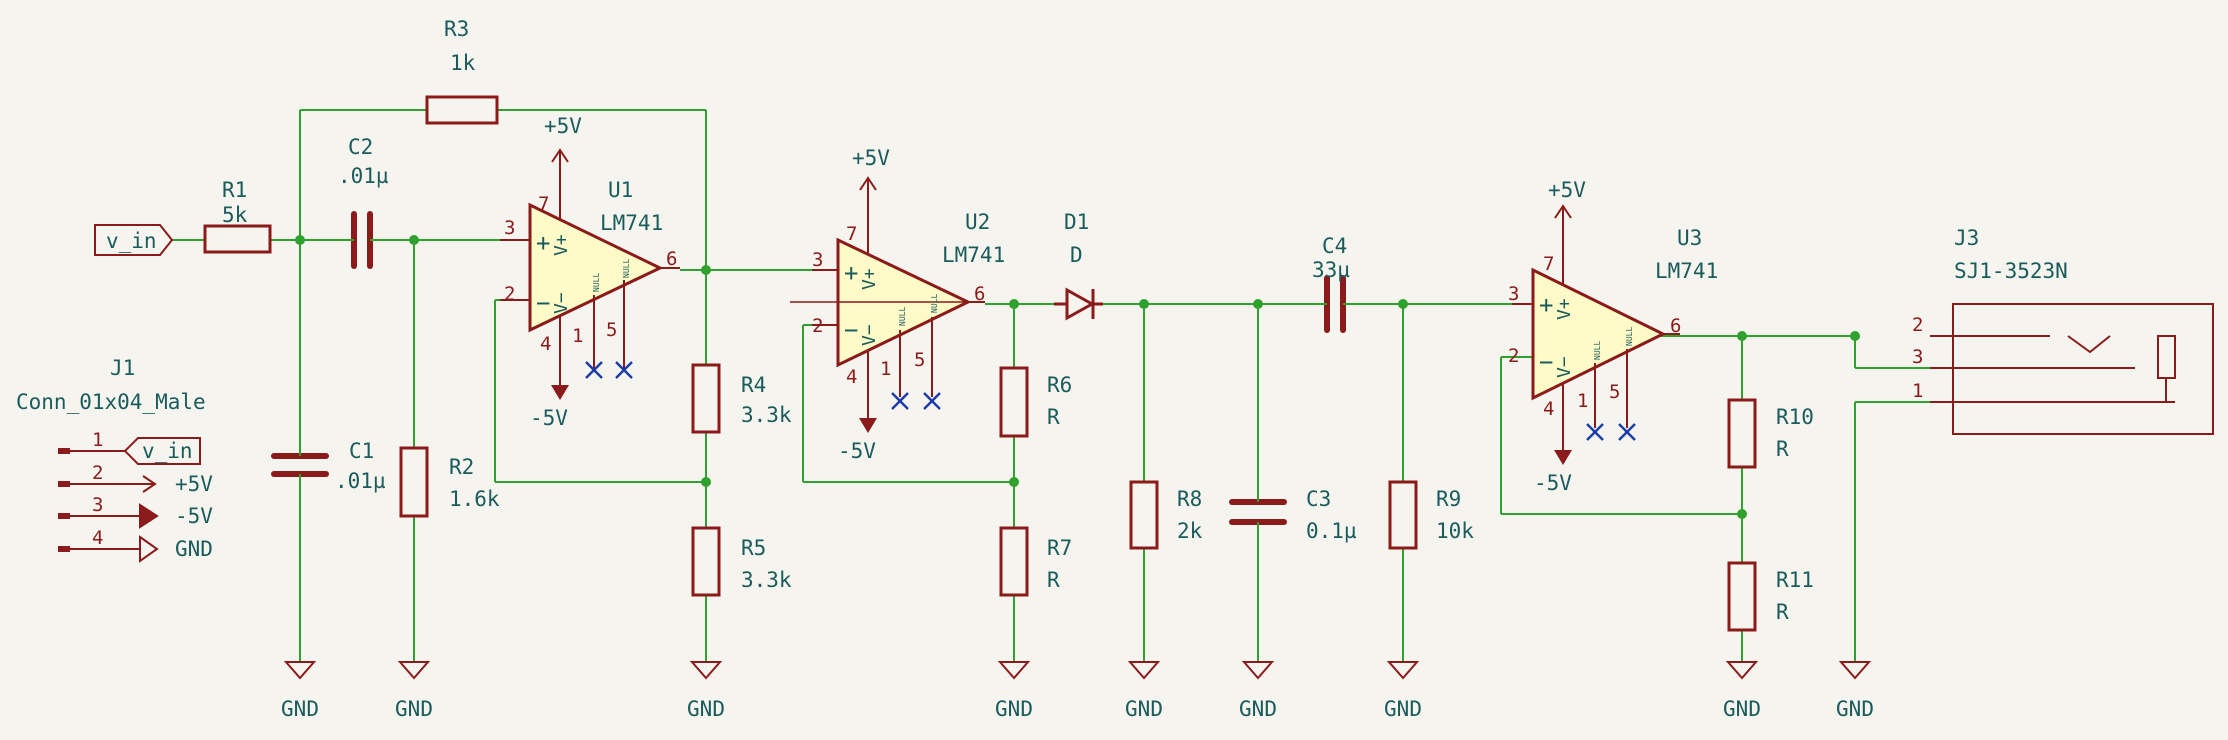 This screenshot has width=2228, height=740. I want to click on j3-pin-1: 1, so click(1917, 391).